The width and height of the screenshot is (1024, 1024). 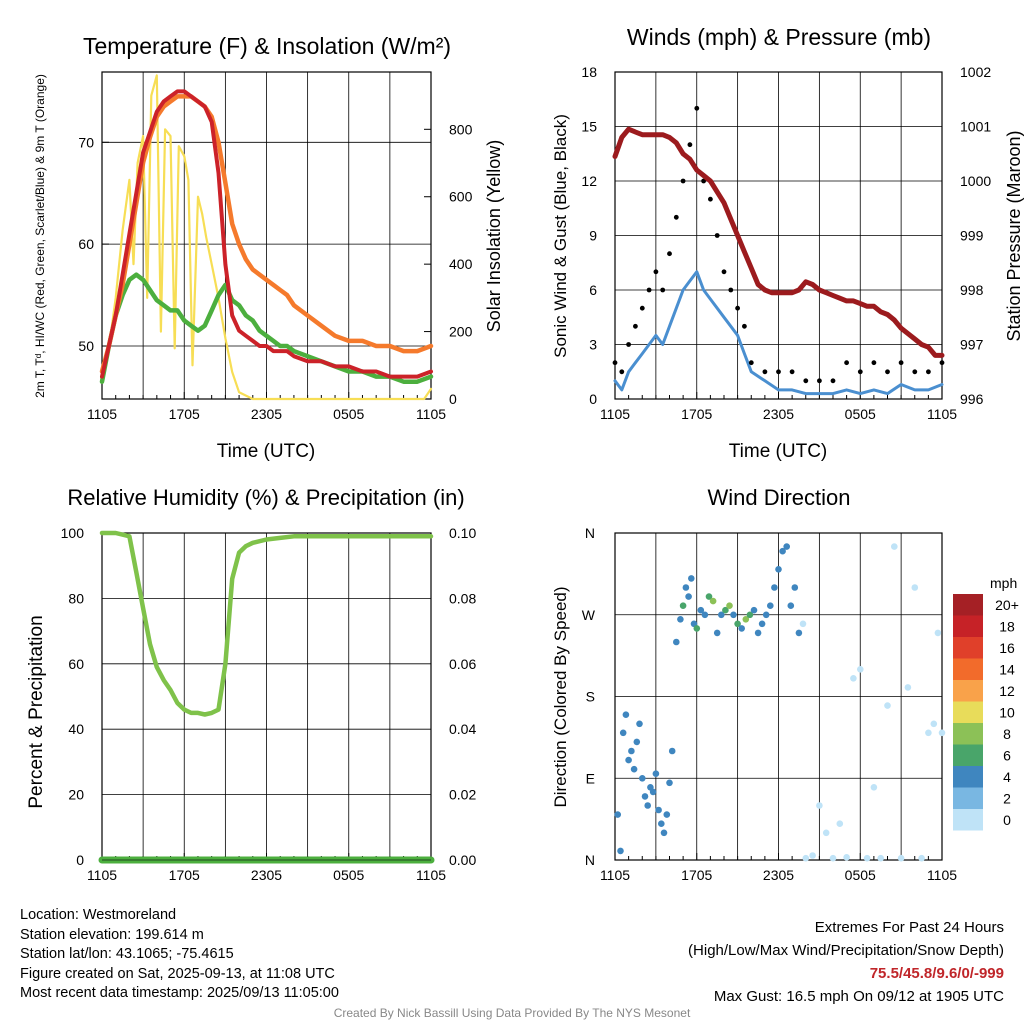 What do you see at coordinates (1007, 670) in the screenshot?
I see `legend-label: 14` at bounding box center [1007, 670].